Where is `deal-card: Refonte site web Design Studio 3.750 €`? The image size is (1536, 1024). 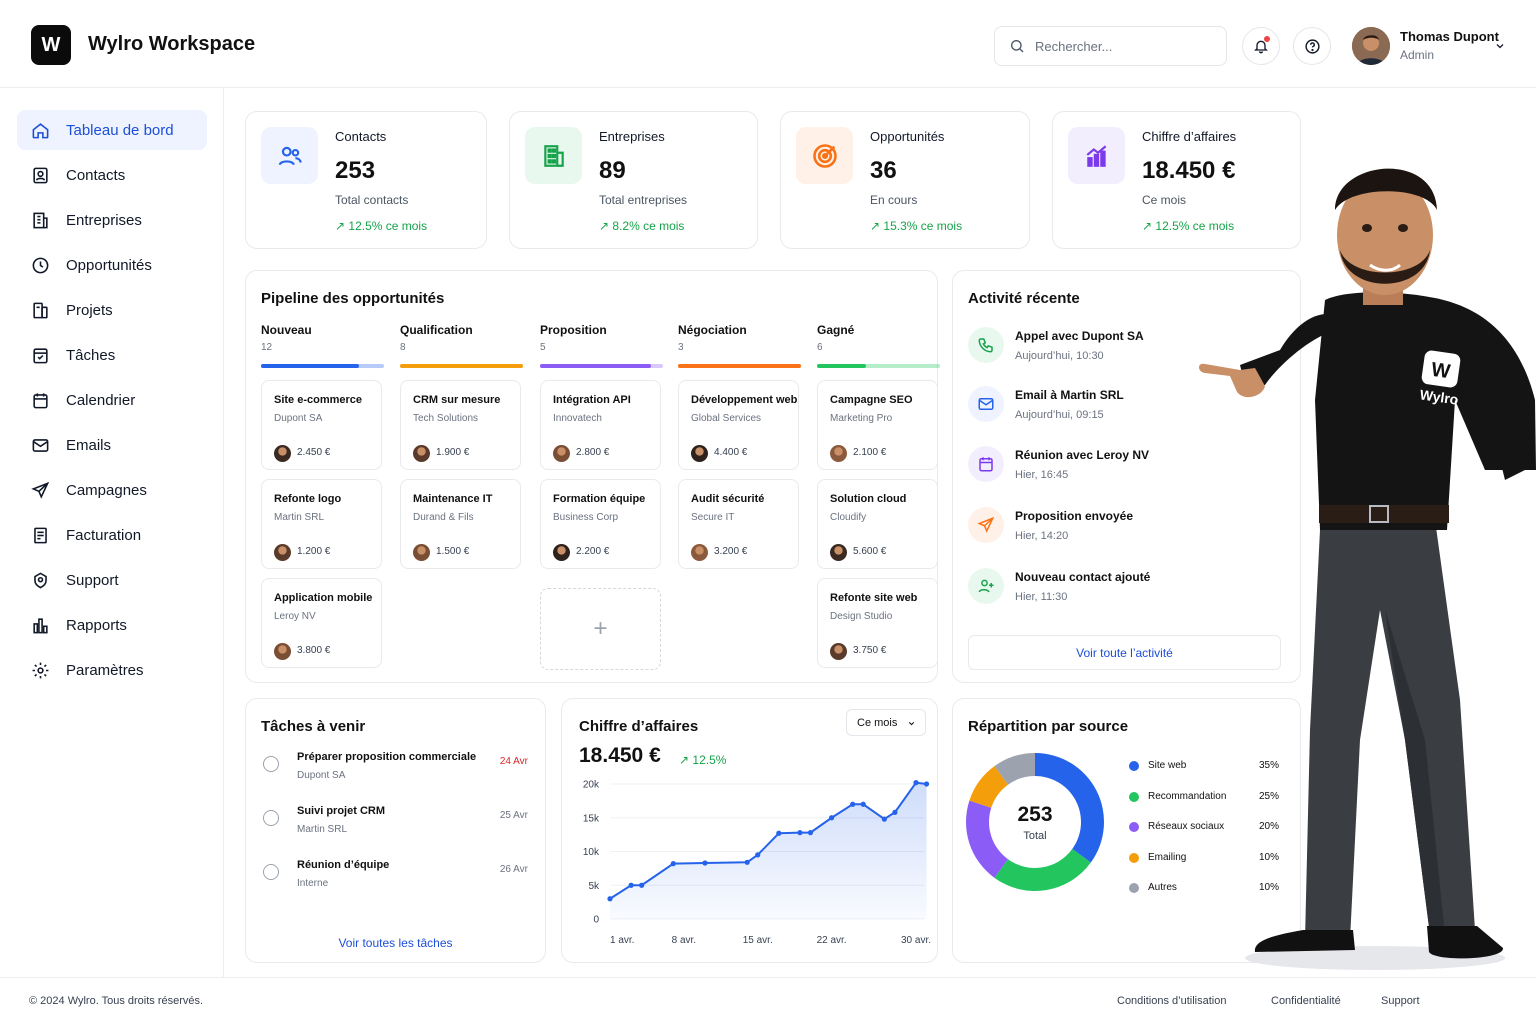 deal-card: Refonte site web Design Studio 3.750 € is located at coordinates (877, 623).